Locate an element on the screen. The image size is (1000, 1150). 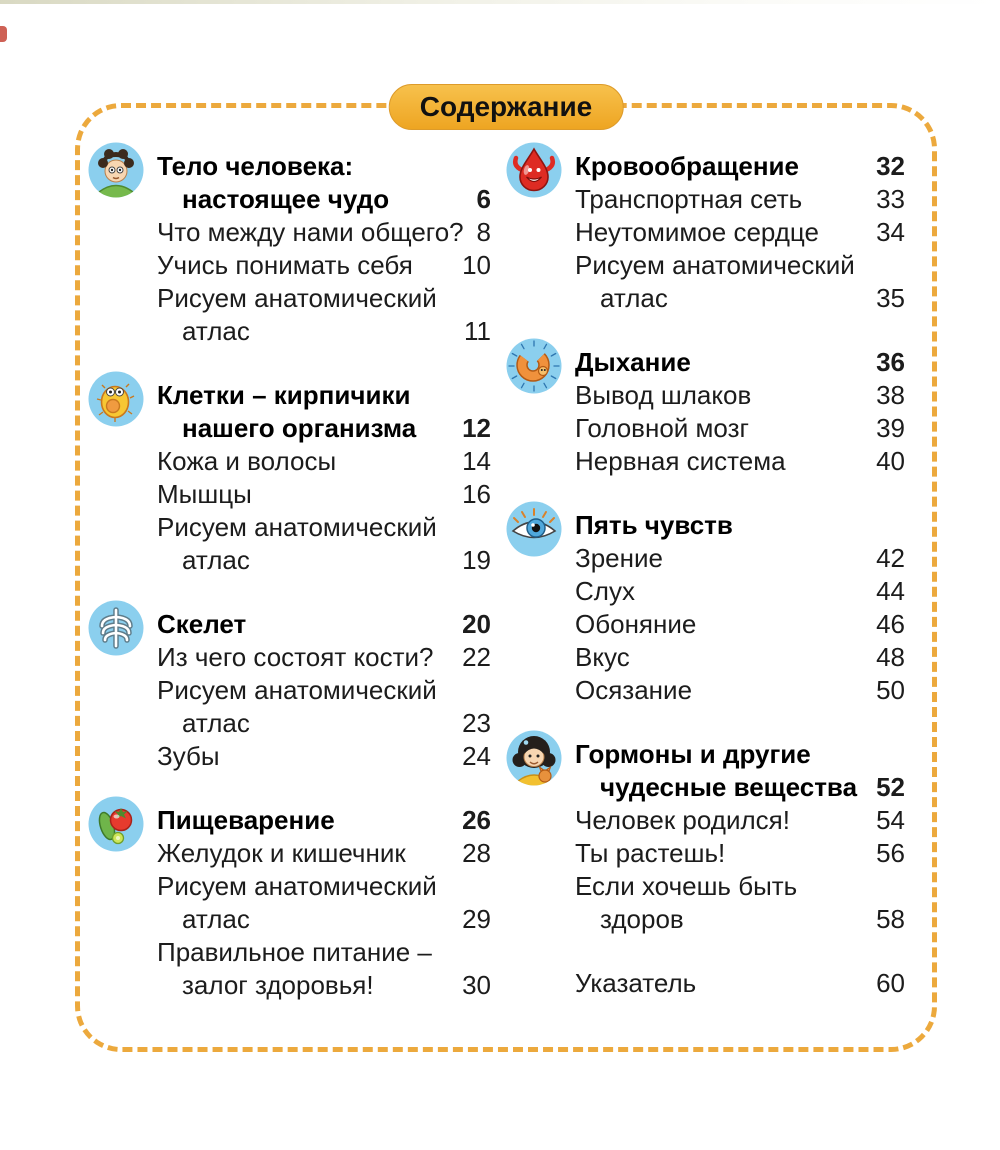
toc-heading: Кровообращение 32 is located at coordinates (705, 170).